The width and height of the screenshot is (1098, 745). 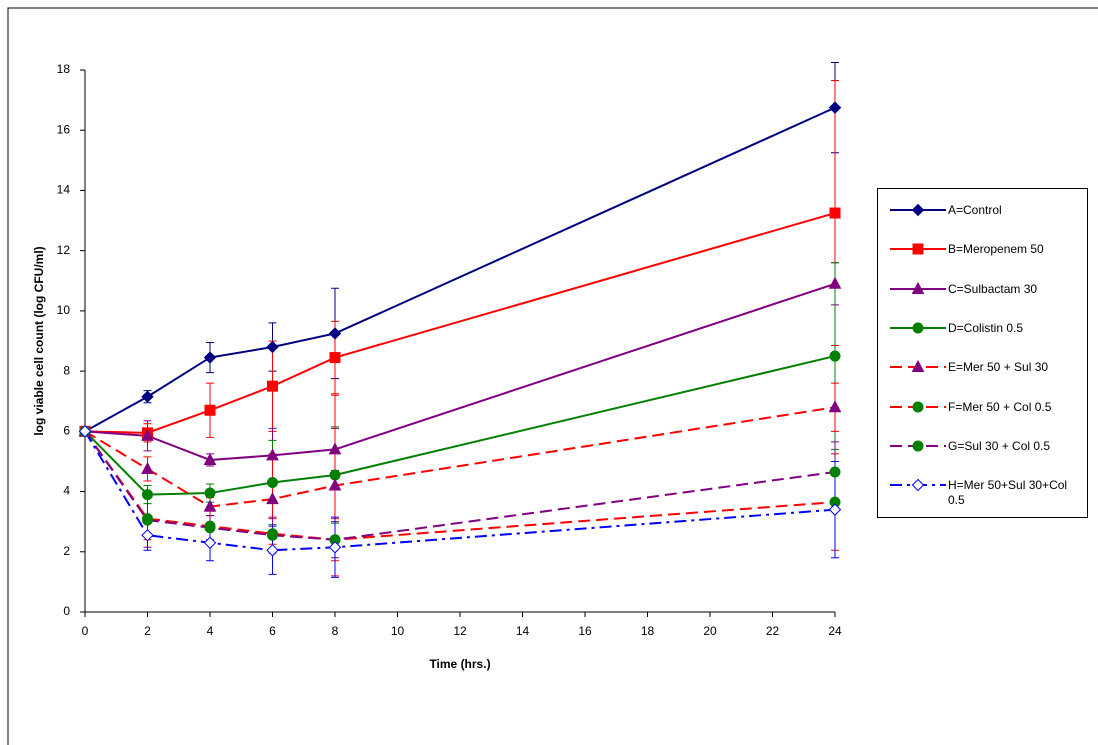 What do you see at coordinates (1008, 493) in the screenshot?
I see `legend-label: H=Mer 50+Sul 30+Col 0.5` at bounding box center [1008, 493].